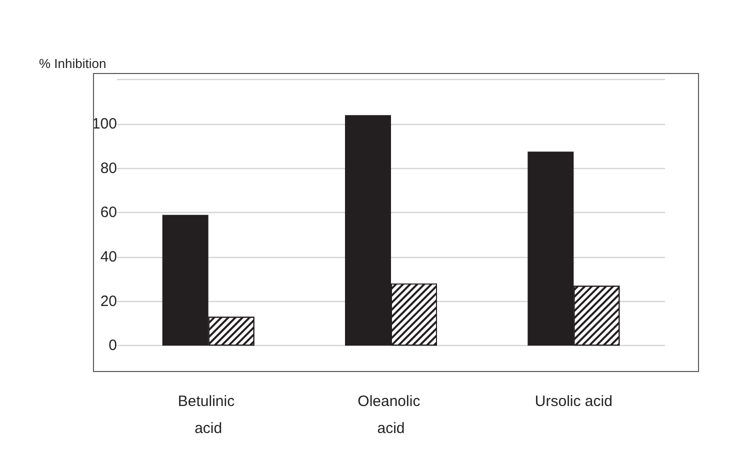  I want to click on x-tick-label: Betulinic acid, so click(208, 415).